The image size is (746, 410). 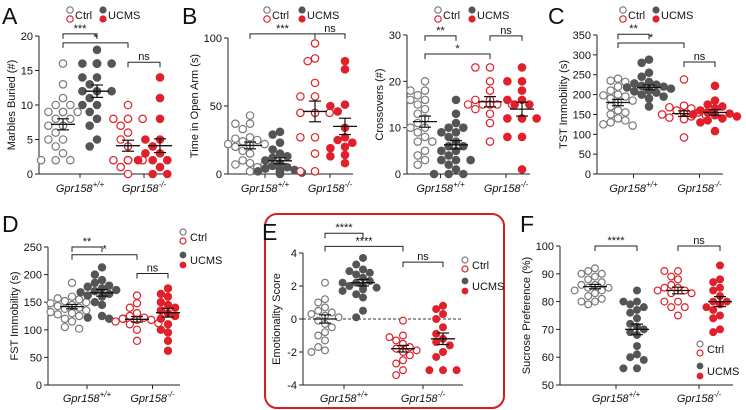 I want to click on legend-ko-ctrl-marker, so click(x=623, y=19).